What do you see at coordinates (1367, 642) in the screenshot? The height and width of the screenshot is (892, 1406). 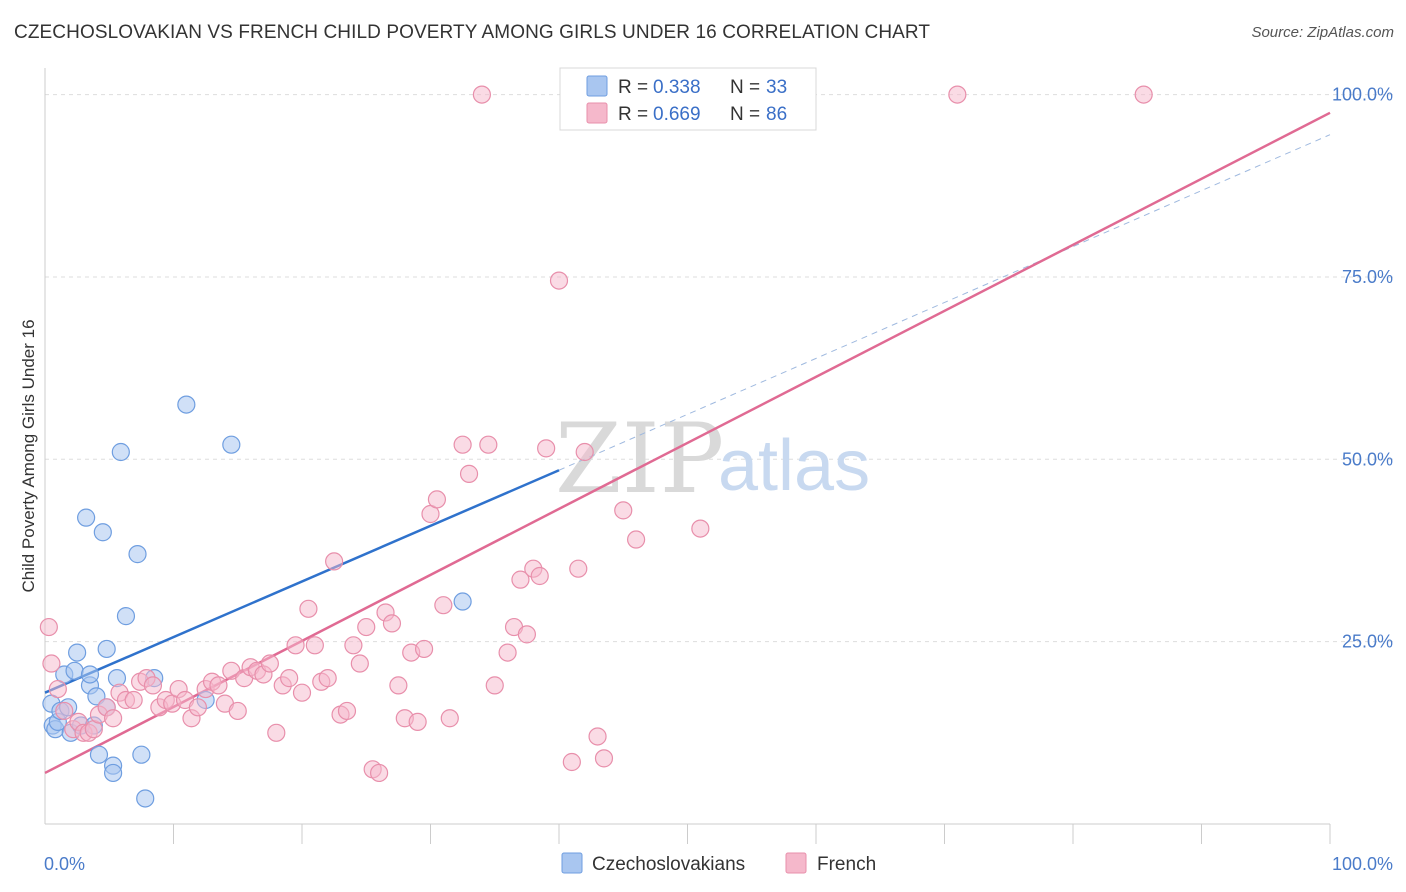 I see `y-tick-label: 25.0%` at bounding box center [1367, 642].